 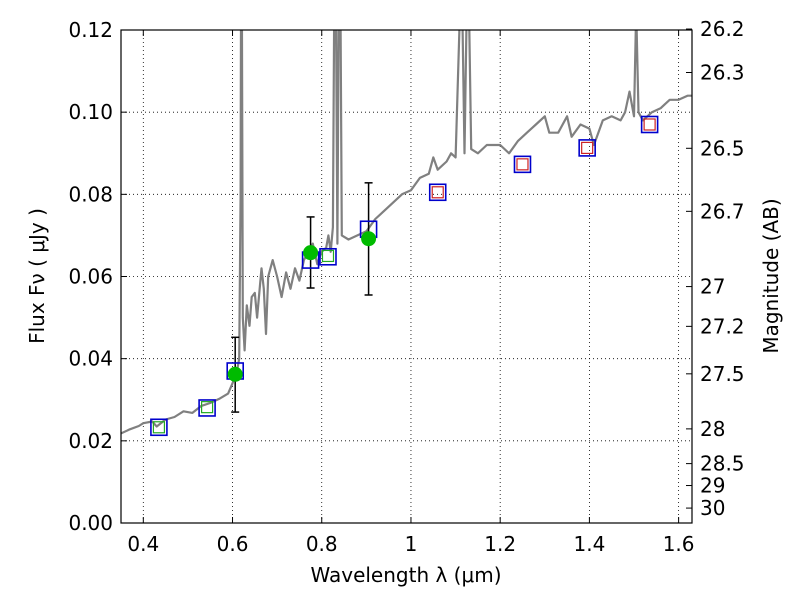 What do you see at coordinates (679, 544) in the screenshot?
I see `x-tick-label: 1.6` at bounding box center [679, 544].